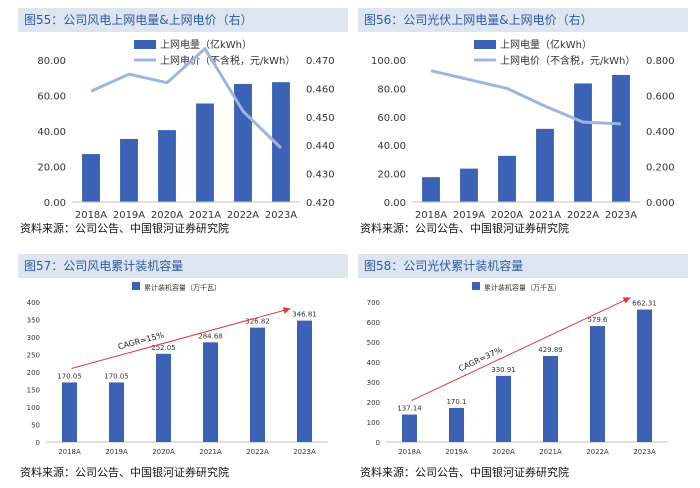 This screenshot has width=700, height=488. Describe the element at coordinates (660, 97) in the screenshot. I see `y2-tick-label: 0.600` at that location.